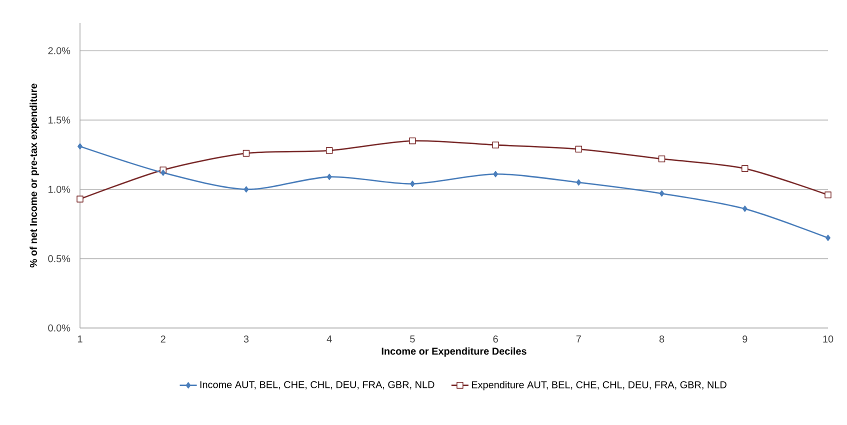 The height and width of the screenshot is (425, 847). What do you see at coordinates (329, 339) in the screenshot?
I see `x-tick-label: 4` at bounding box center [329, 339].